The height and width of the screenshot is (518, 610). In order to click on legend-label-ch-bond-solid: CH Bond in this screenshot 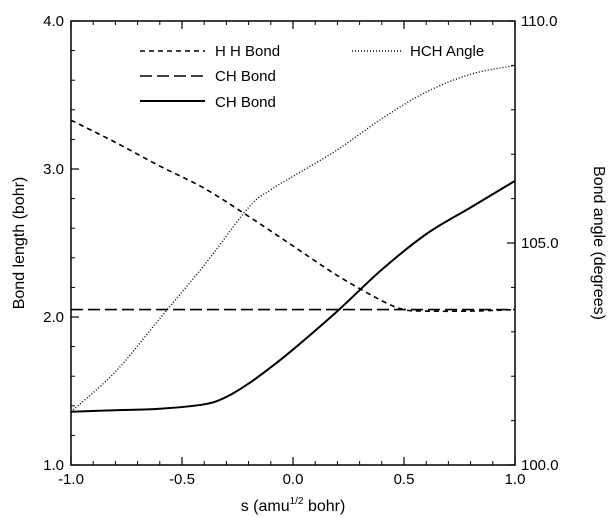, I will do `click(245, 102)`.